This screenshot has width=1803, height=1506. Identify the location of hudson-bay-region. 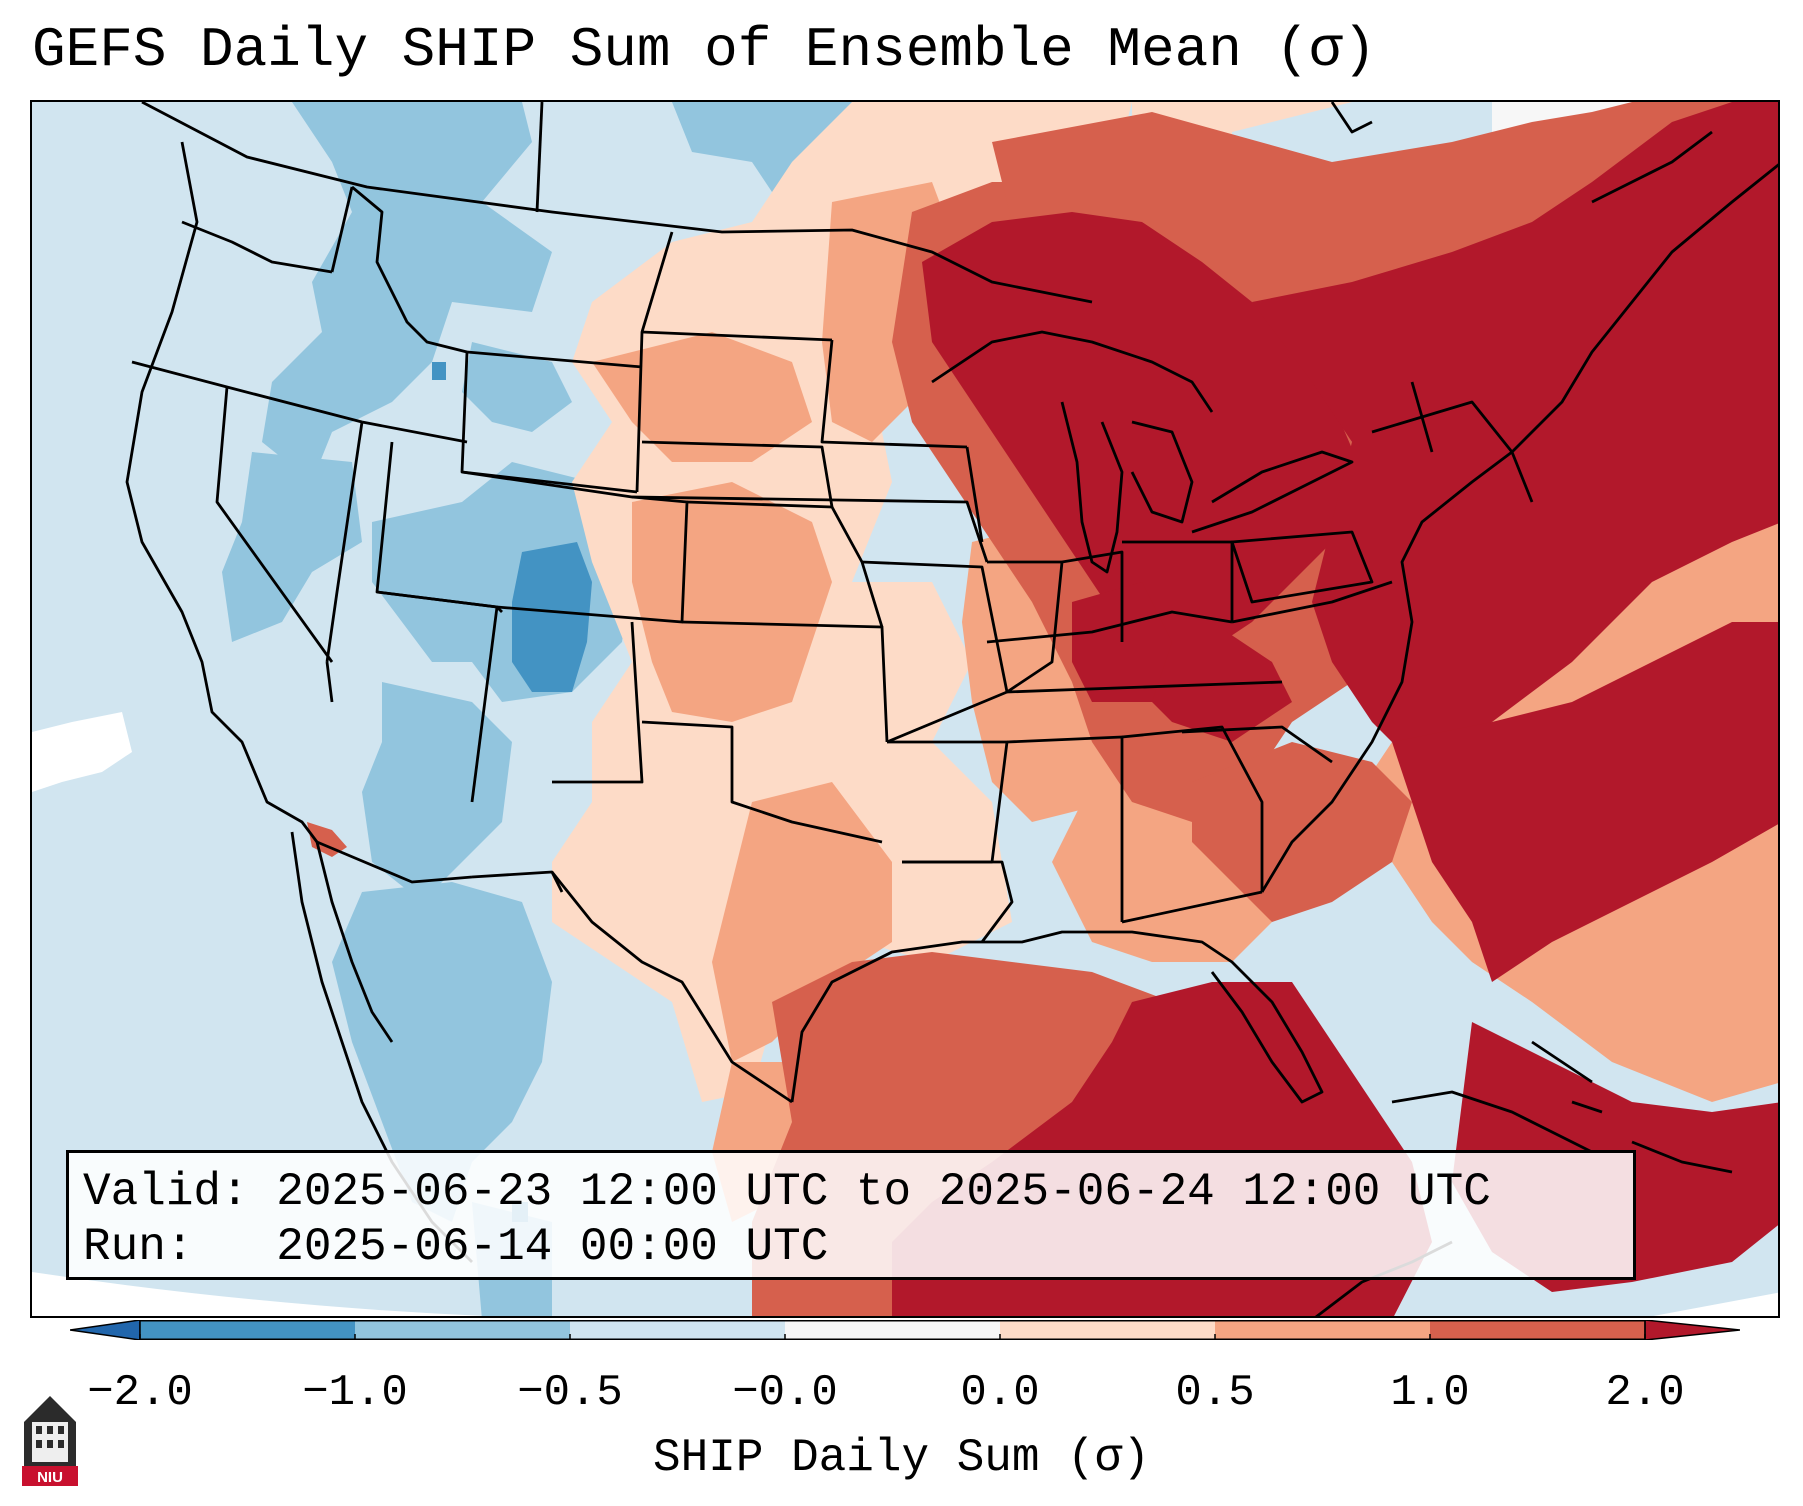
(1351, 118).